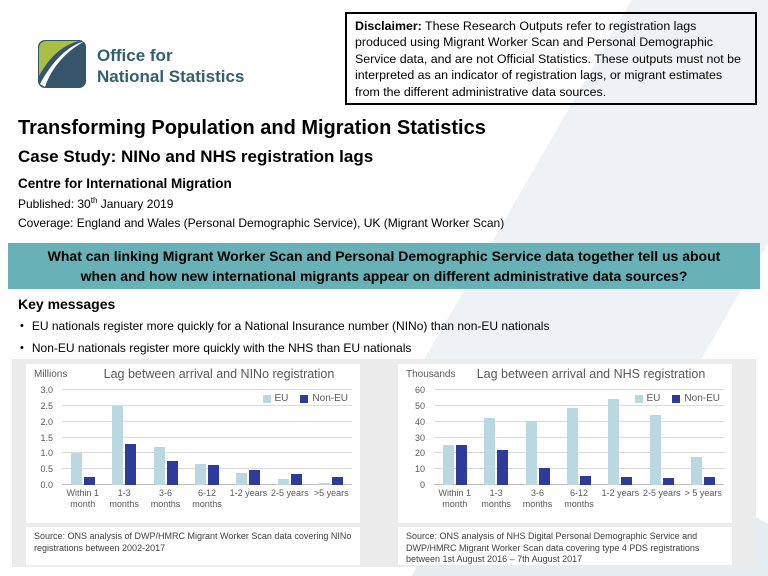  I want to click on legend-item: EU, so click(275, 398).